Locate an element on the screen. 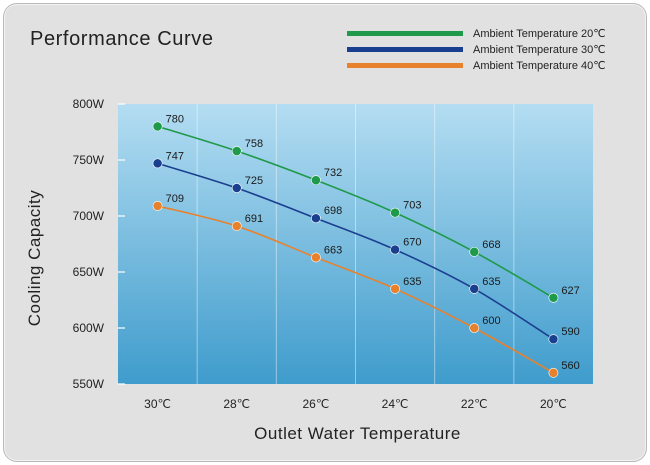  data-label: 670 is located at coordinates (412, 243).